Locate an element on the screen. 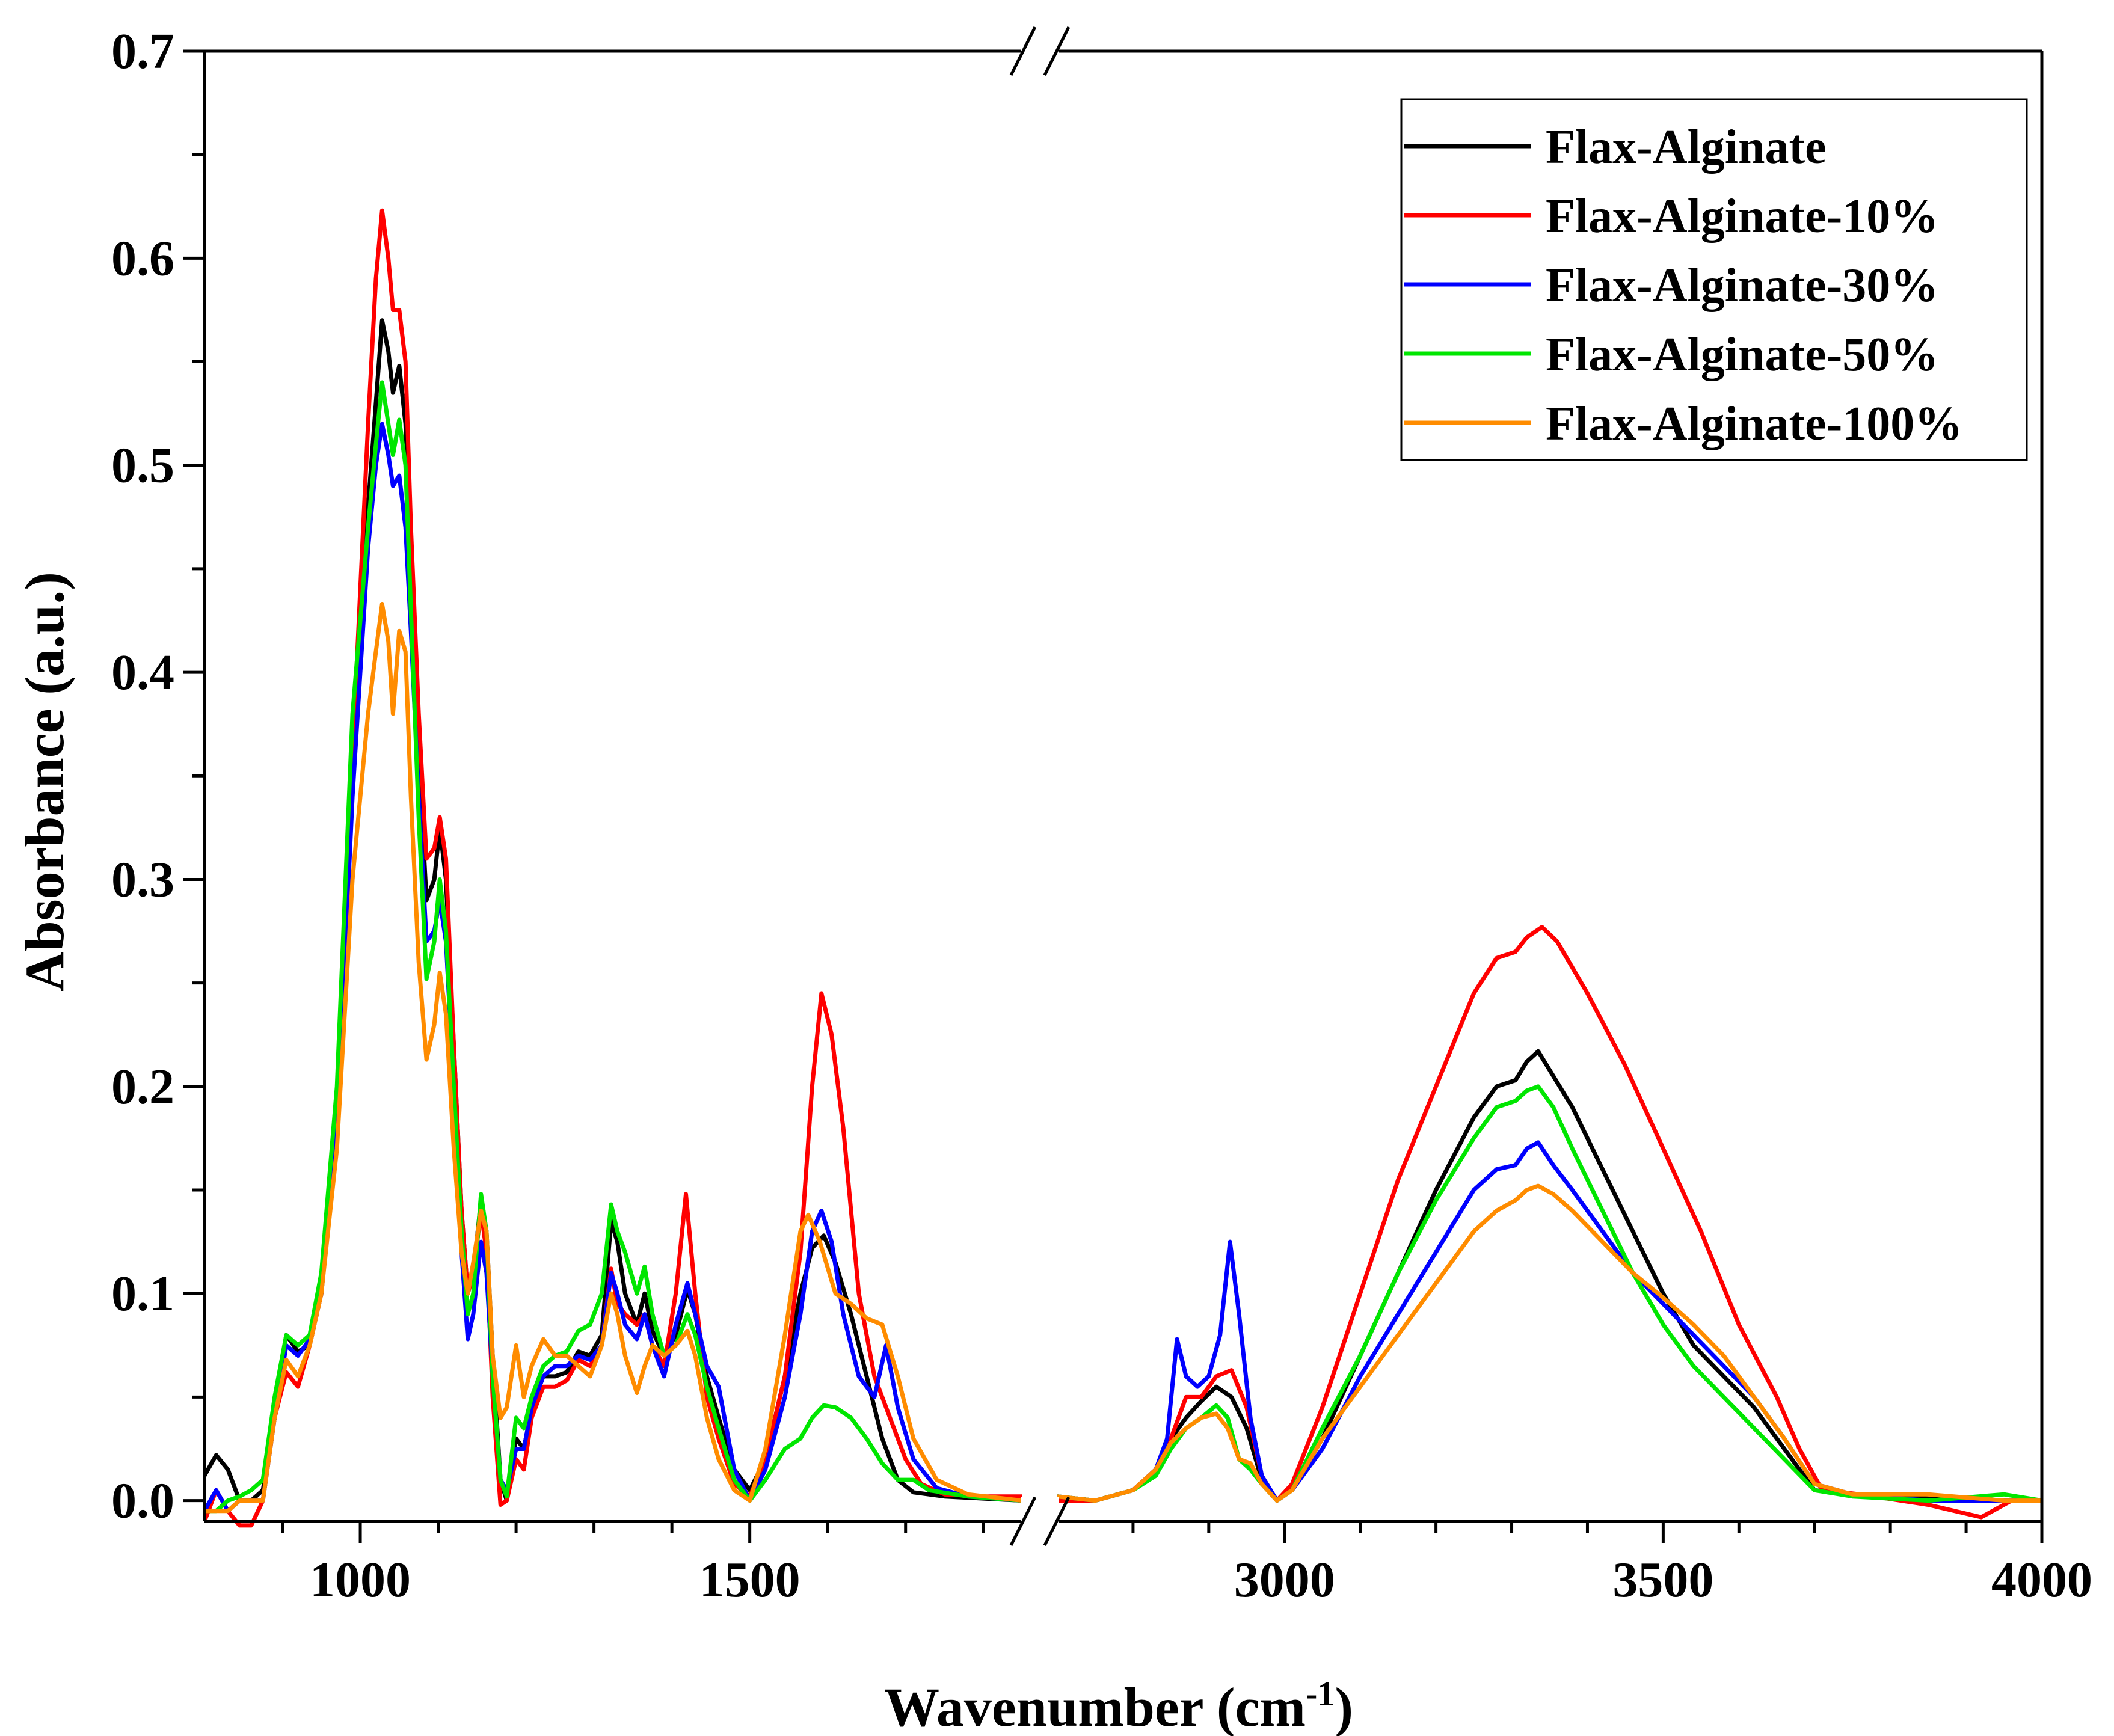 This screenshot has width=2114, height=1736. y-tick-label: 0.5 is located at coordinates (142, 466).